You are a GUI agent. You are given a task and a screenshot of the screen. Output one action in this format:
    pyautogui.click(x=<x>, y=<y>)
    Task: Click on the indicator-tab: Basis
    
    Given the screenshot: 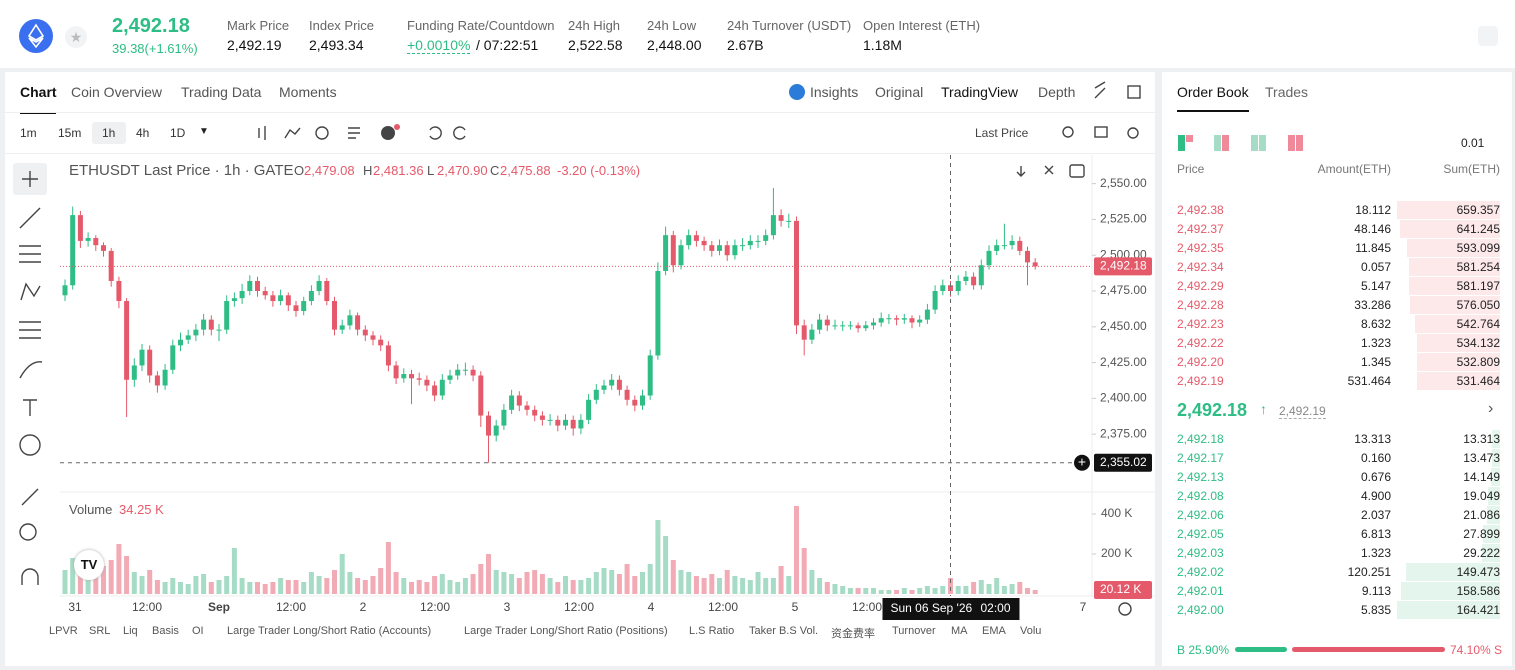 What is the action you would take?
    pyautogui.click(x=165, y=631)
    